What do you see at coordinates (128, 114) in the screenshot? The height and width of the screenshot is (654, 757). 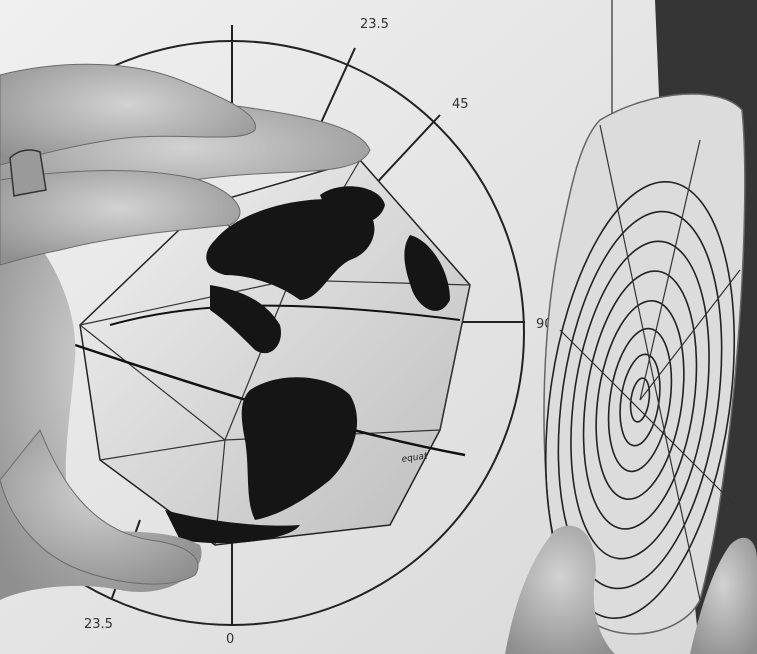 I see `finger-upper` at bounding box center [128, 114].